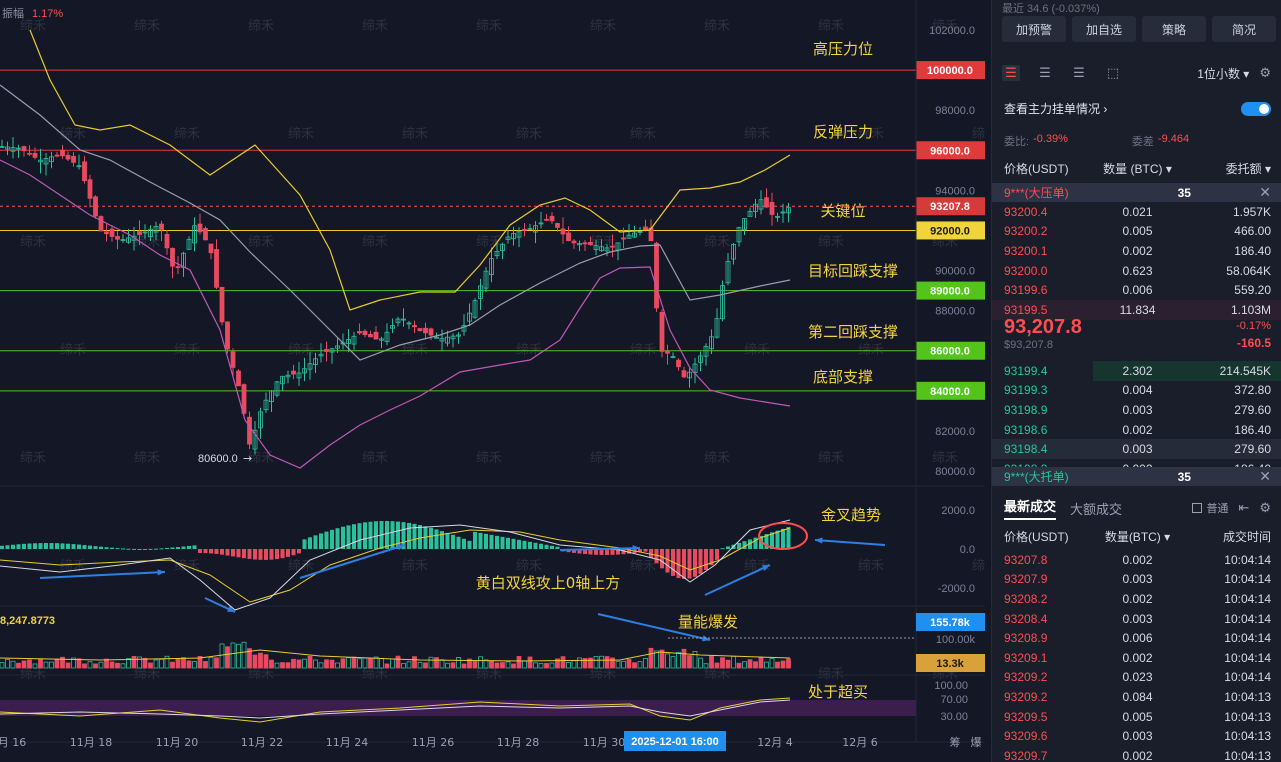 Image resolution: width=1281 pixels, height=762 pixels. I want to click on tab-big-trades: 大额成交, so click(1096, 509).